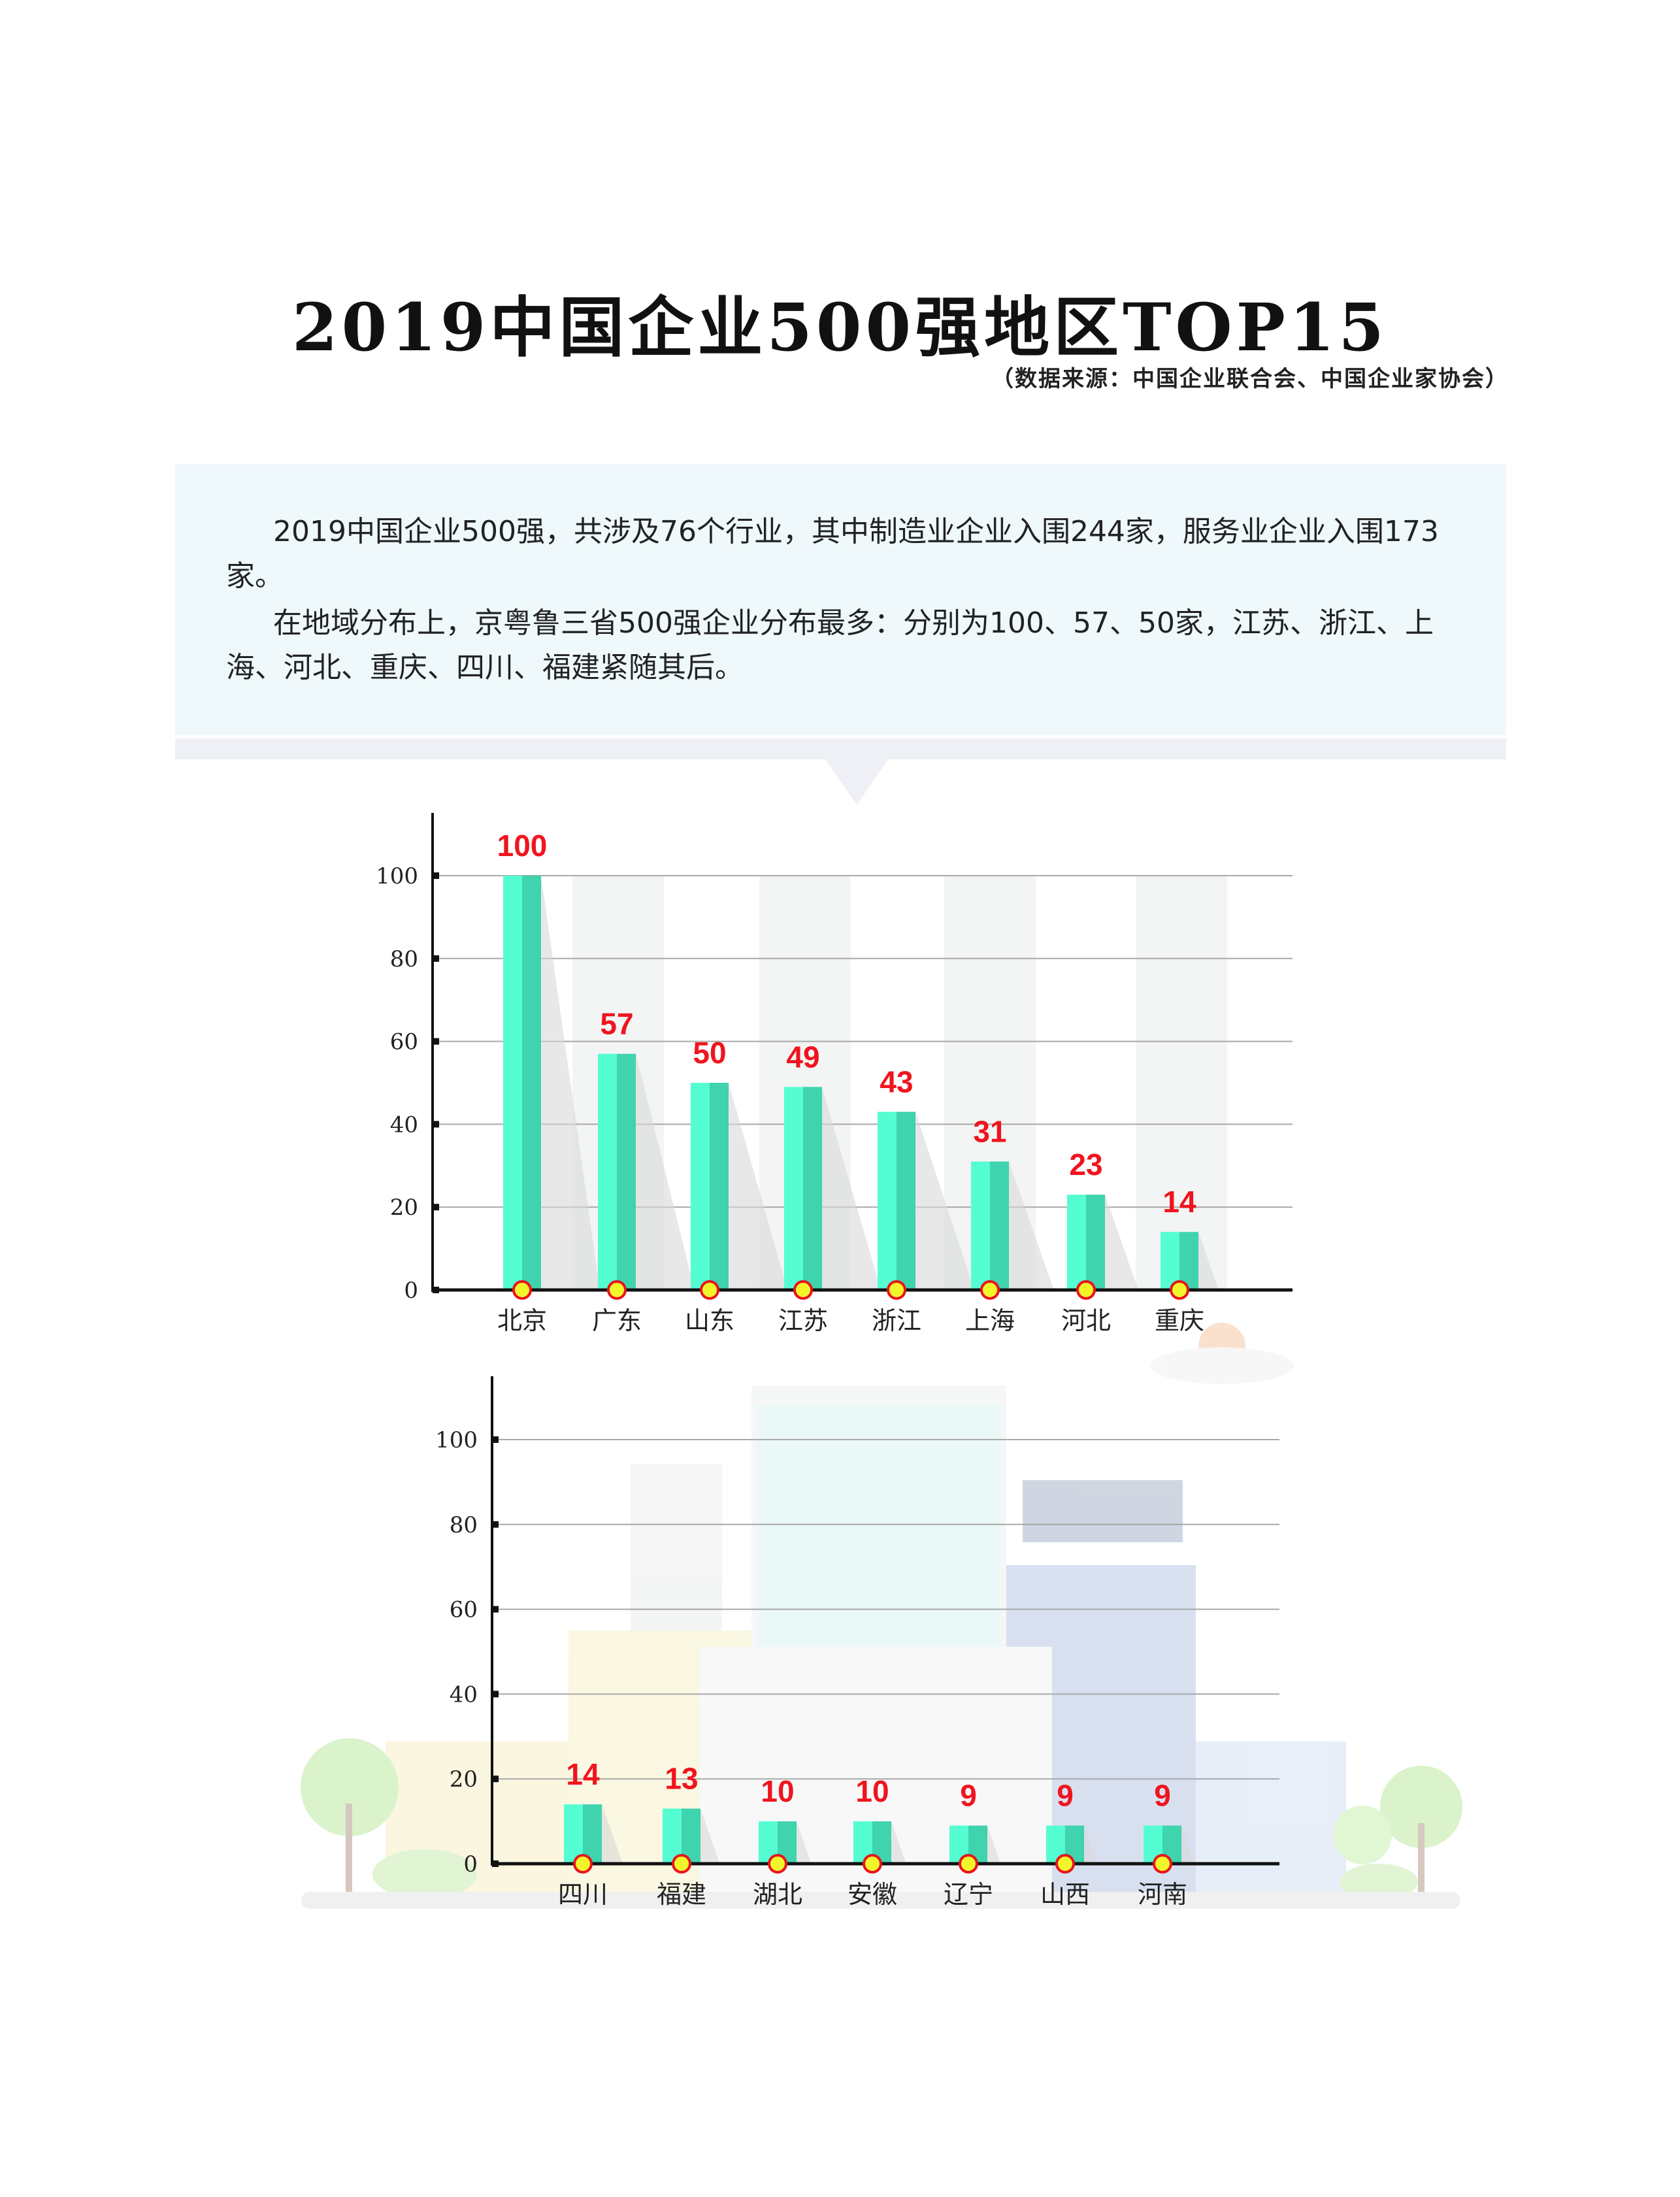 The width and height of the screenshot is (1680, 2197). I want to click on value-label: 50, so click(709, 1053).